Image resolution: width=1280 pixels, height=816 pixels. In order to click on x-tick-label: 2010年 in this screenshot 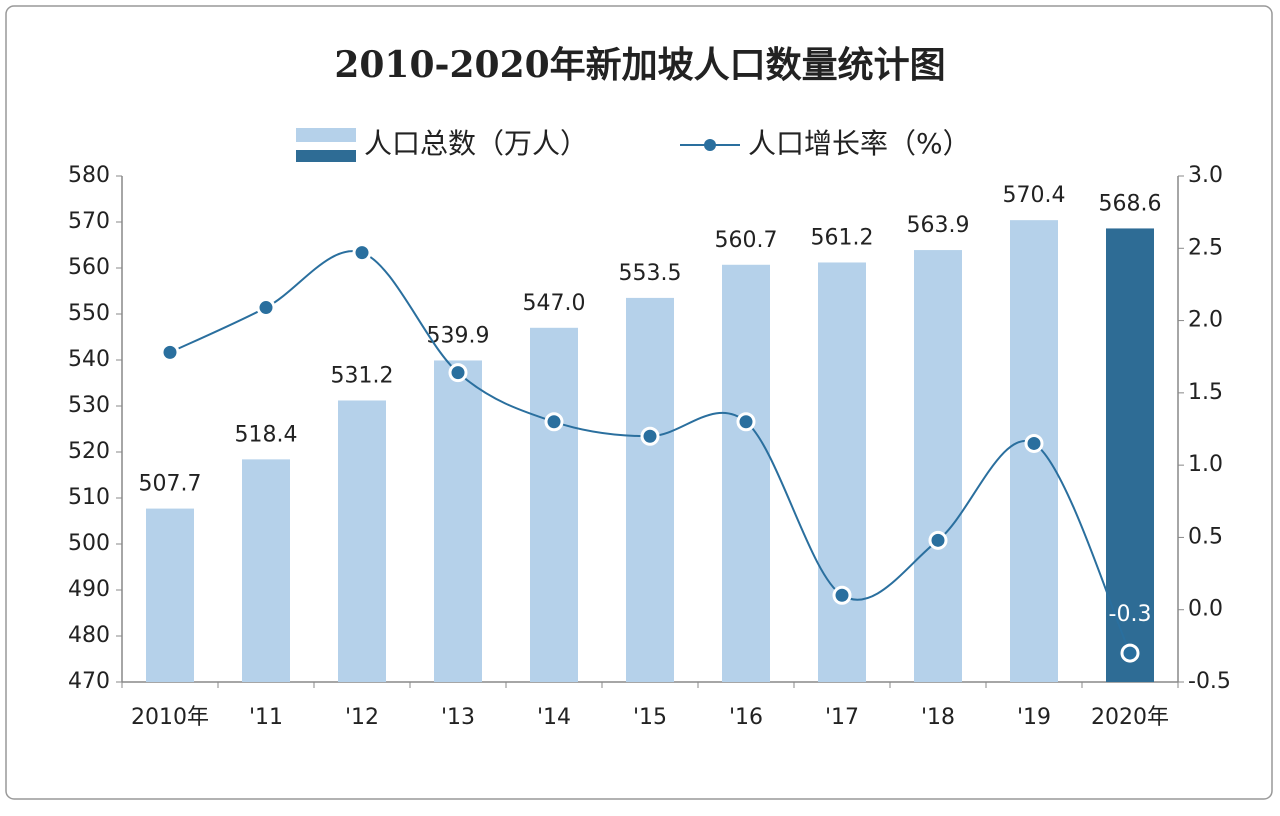, I will do `click(170, 717)`.